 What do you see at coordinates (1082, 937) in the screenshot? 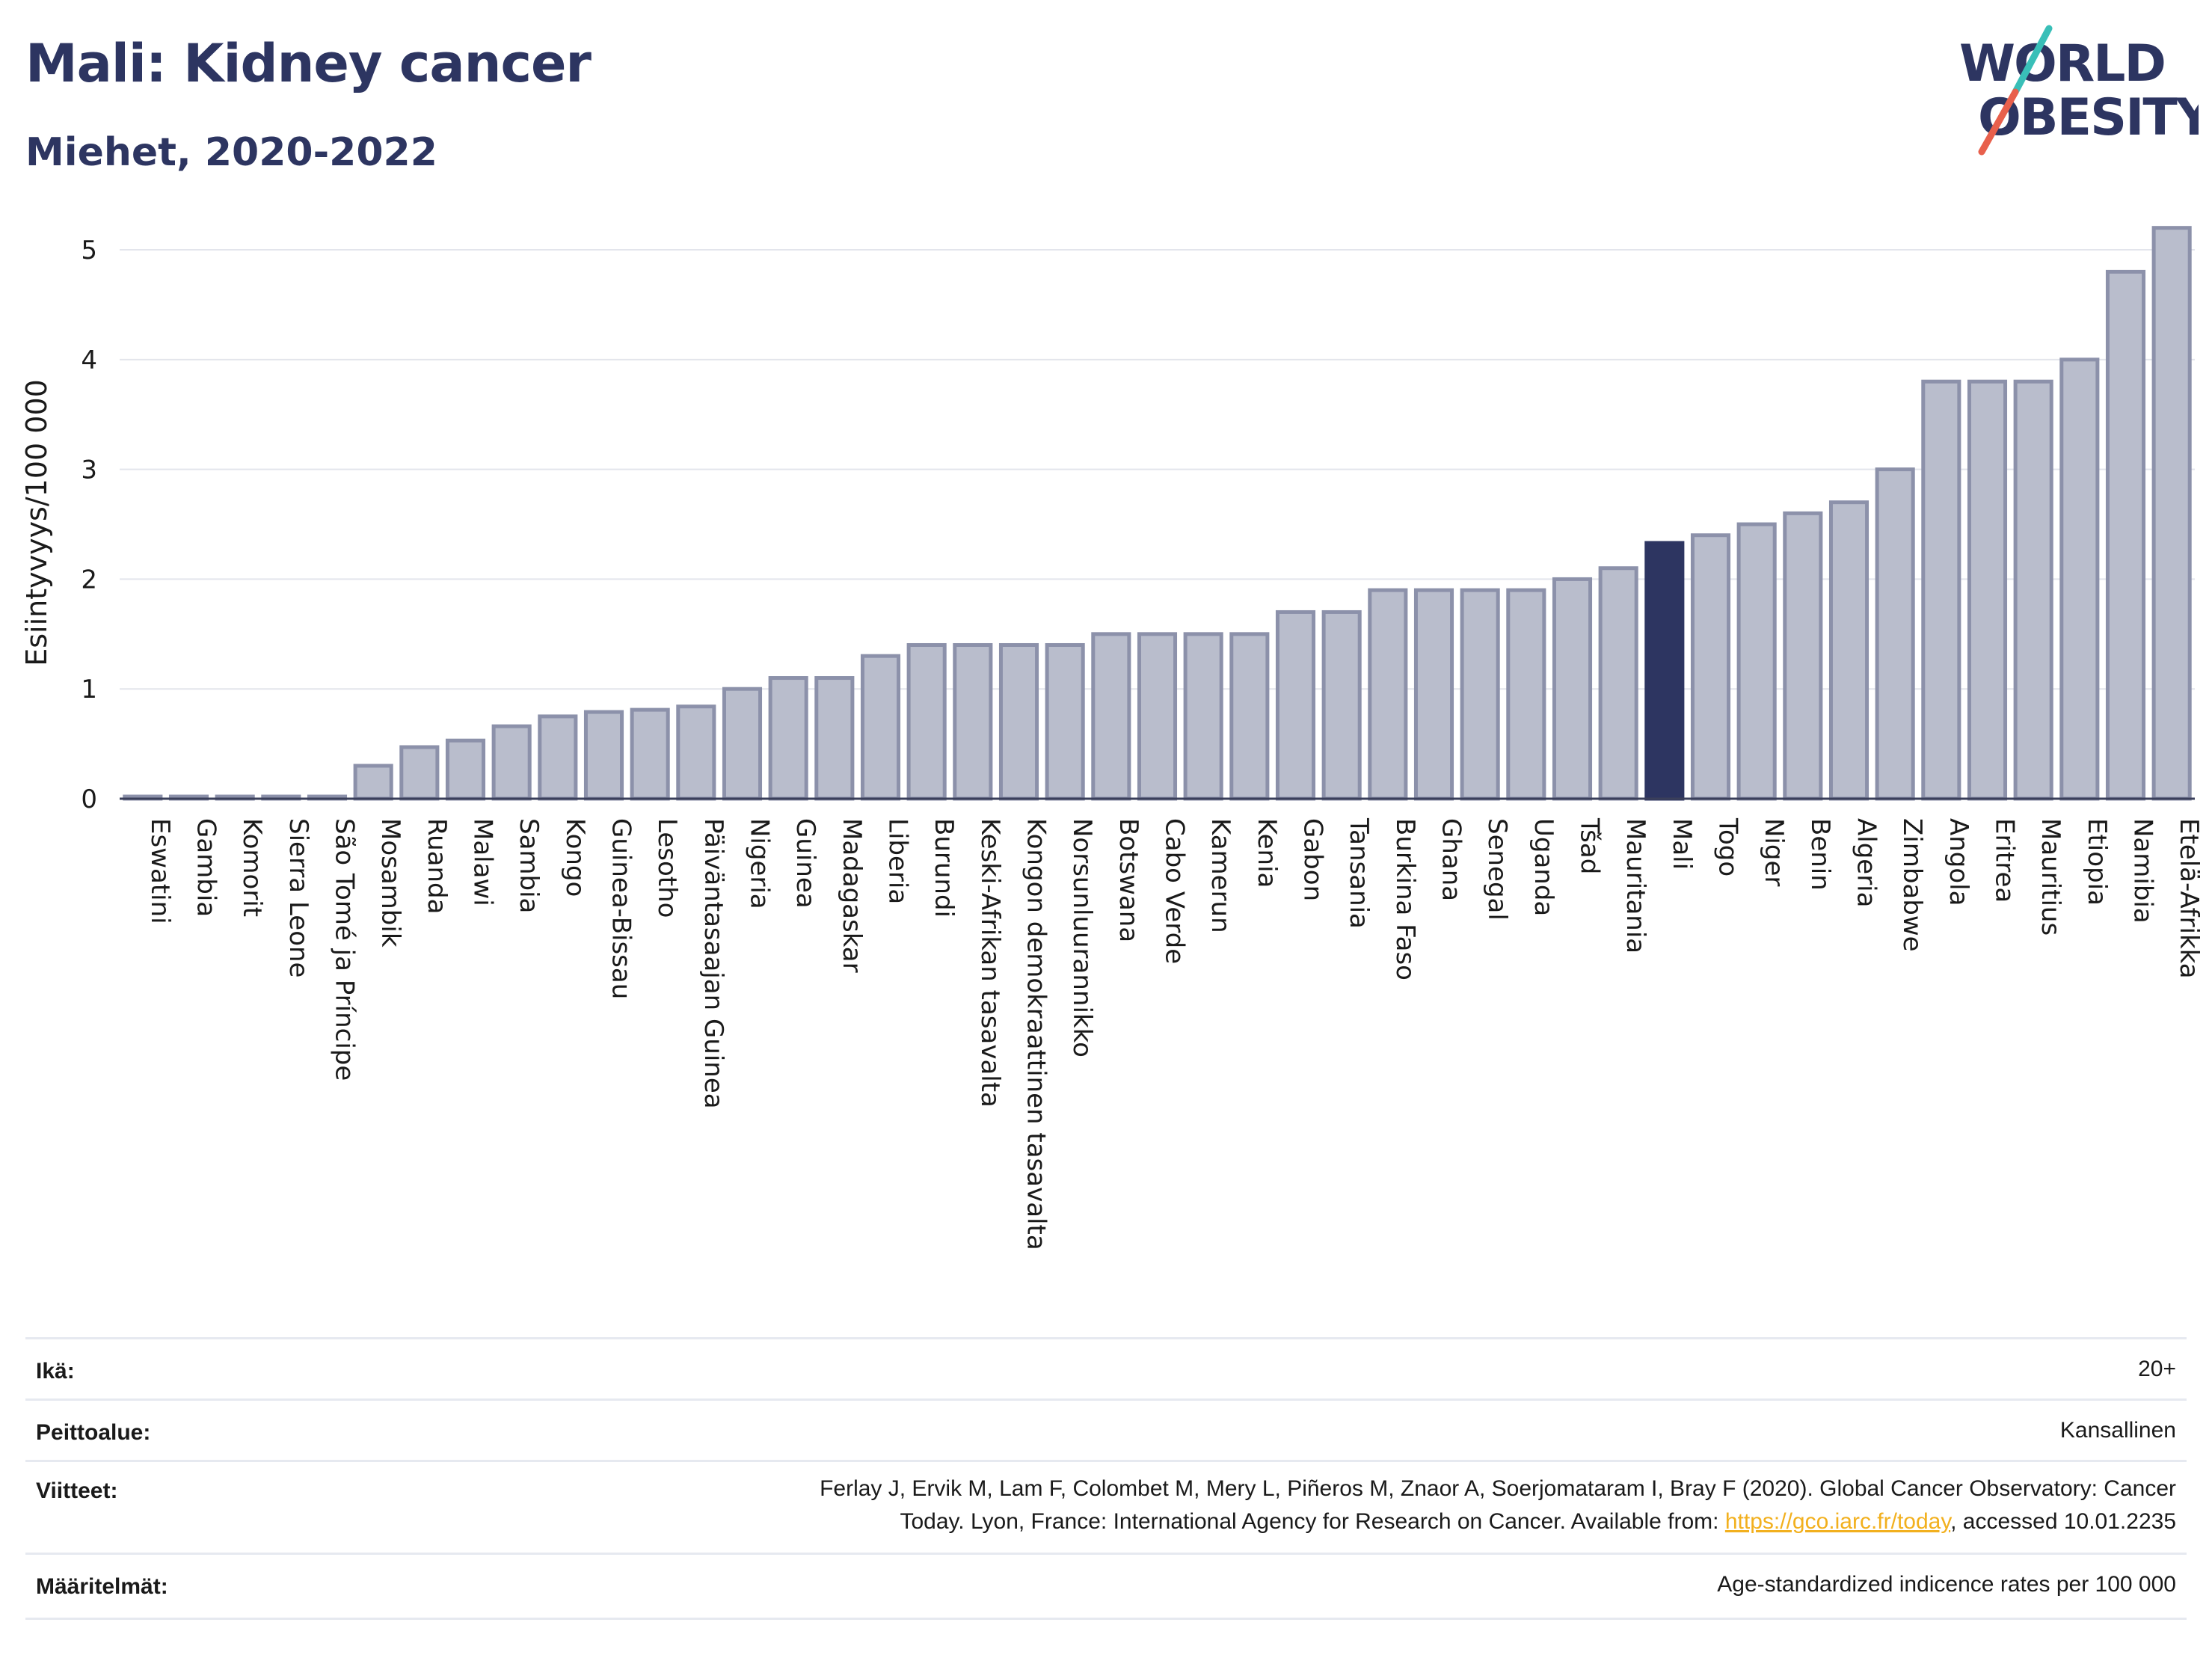
I see `x-tick-label: Norsunluurannikko` at bounding box center [1082, 937].